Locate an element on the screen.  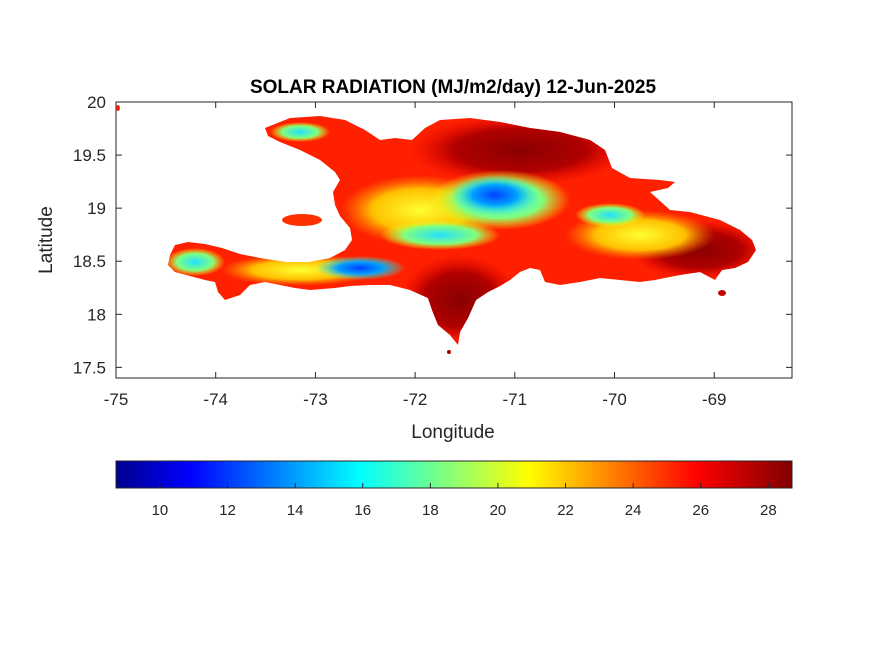
colorbar is located at coordinates (454, 474).